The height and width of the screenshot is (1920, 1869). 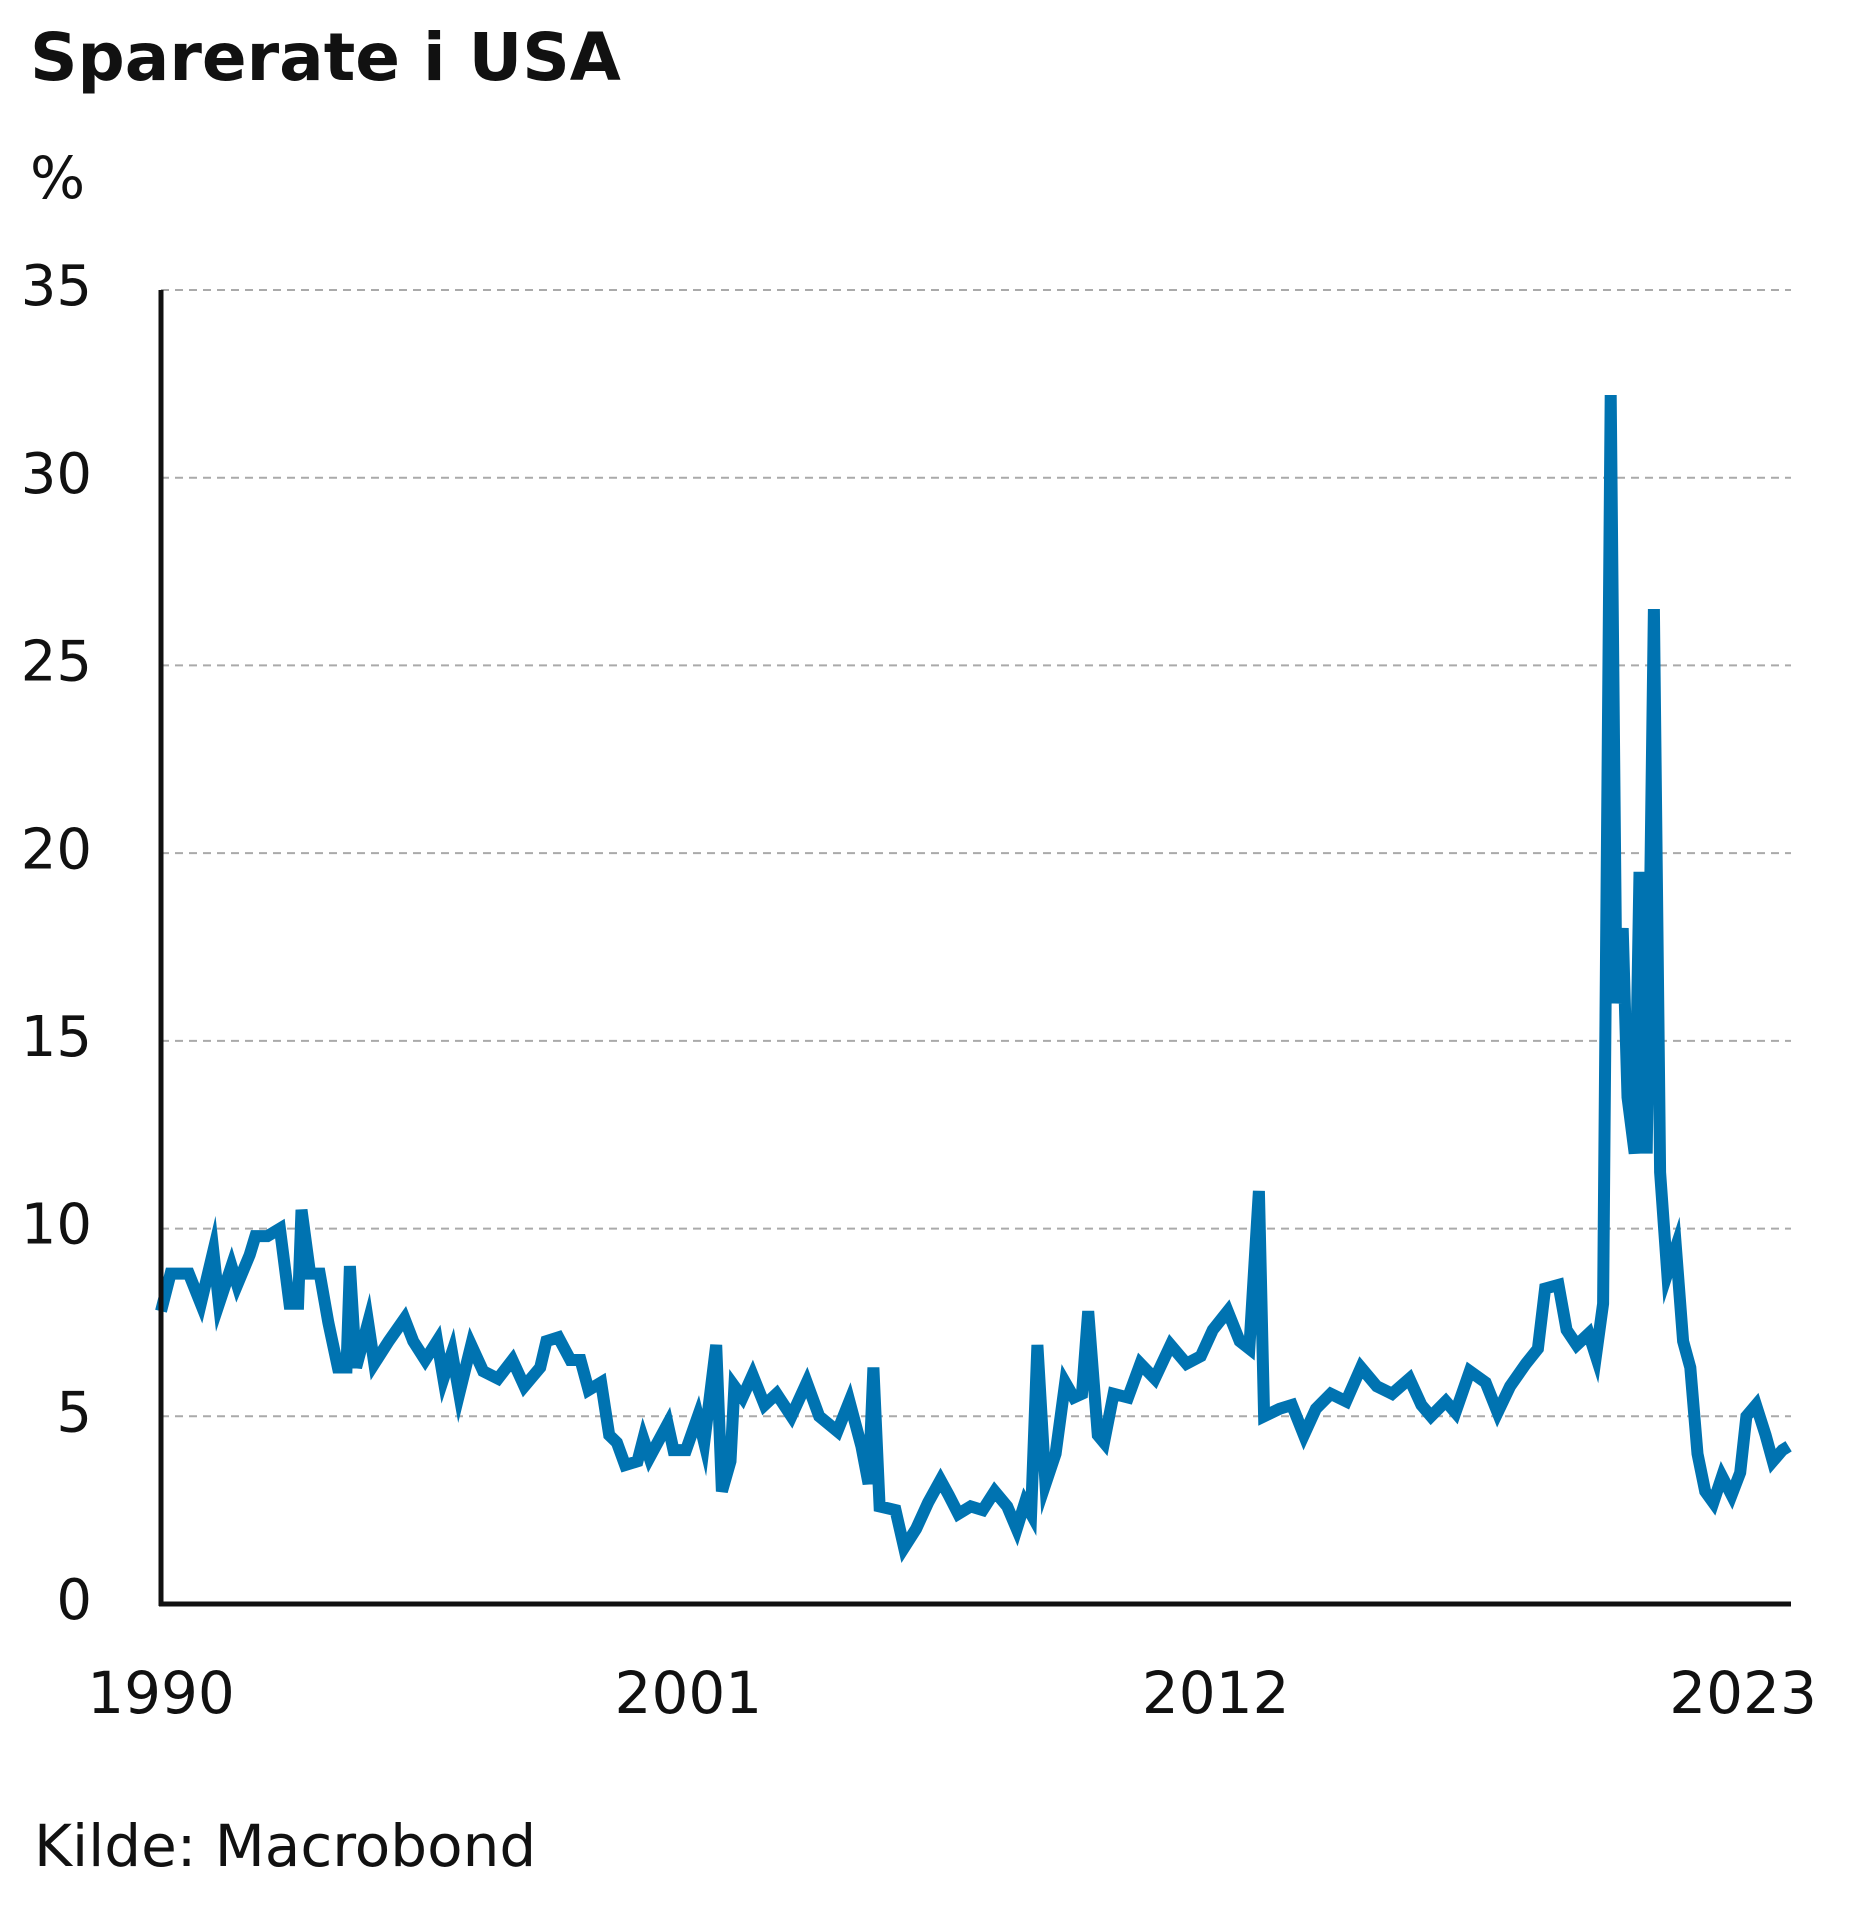 What do you see at coordinates (689, 1693) in the screenshot?
I see `x-tick-label: 2001` at bounding box center [689, 1693].